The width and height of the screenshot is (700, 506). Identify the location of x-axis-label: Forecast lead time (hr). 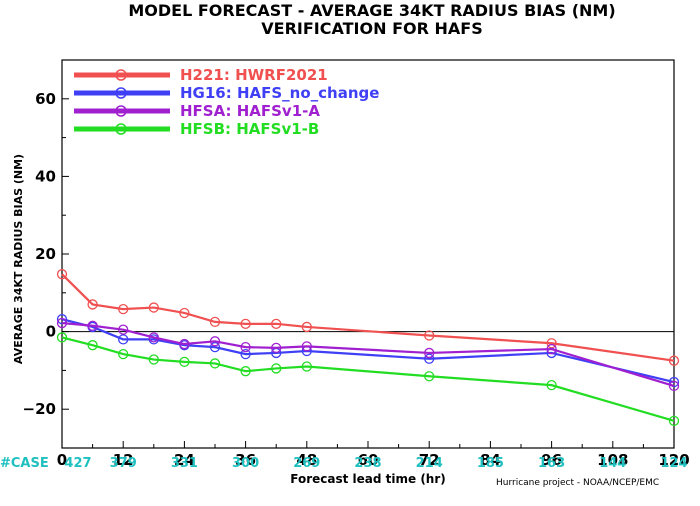
(368, 479).